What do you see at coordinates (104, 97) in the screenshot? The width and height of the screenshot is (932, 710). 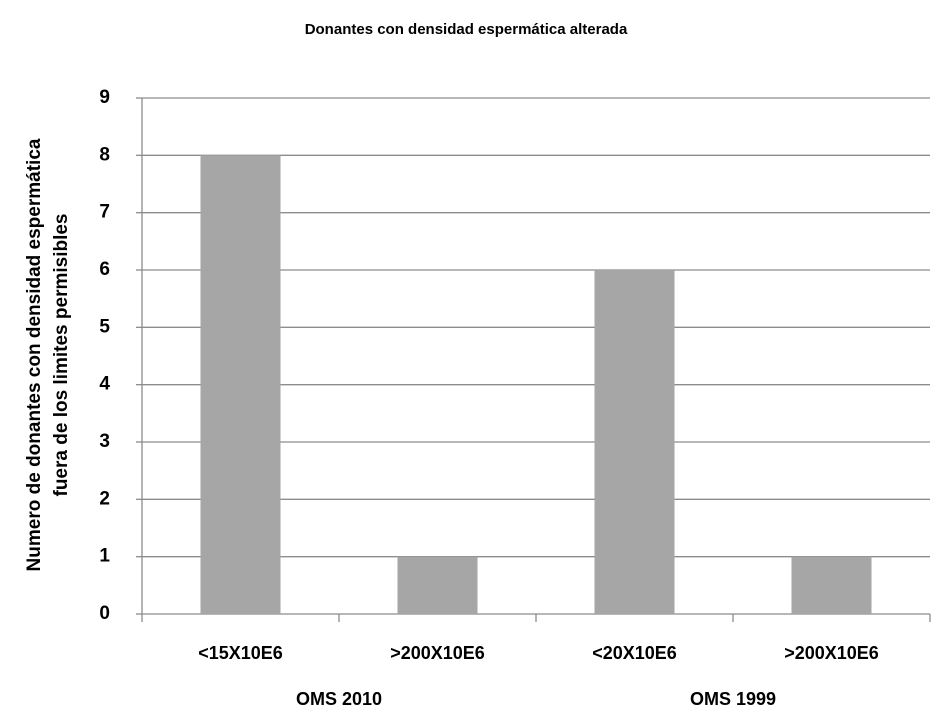 I see `y-tick-label: 9` at bounding box center [104, 97].